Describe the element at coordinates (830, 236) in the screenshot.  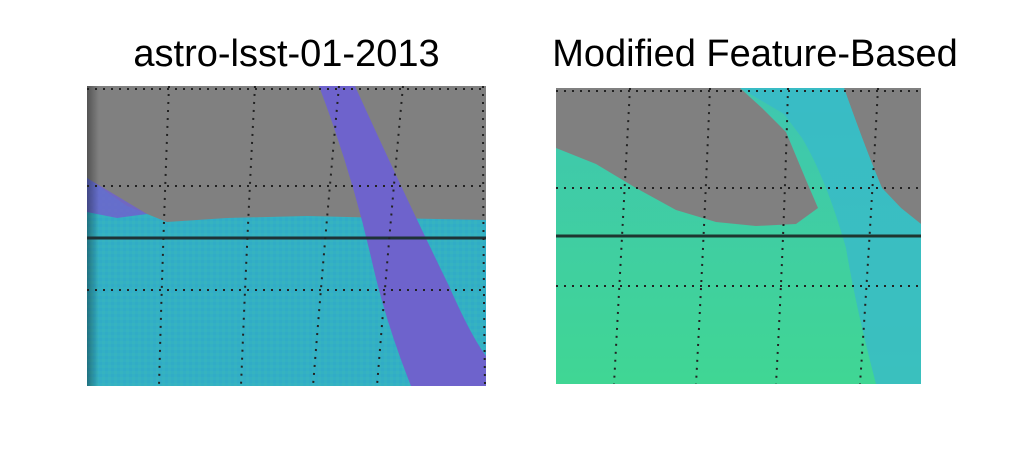
I see `survey-band` at that location.